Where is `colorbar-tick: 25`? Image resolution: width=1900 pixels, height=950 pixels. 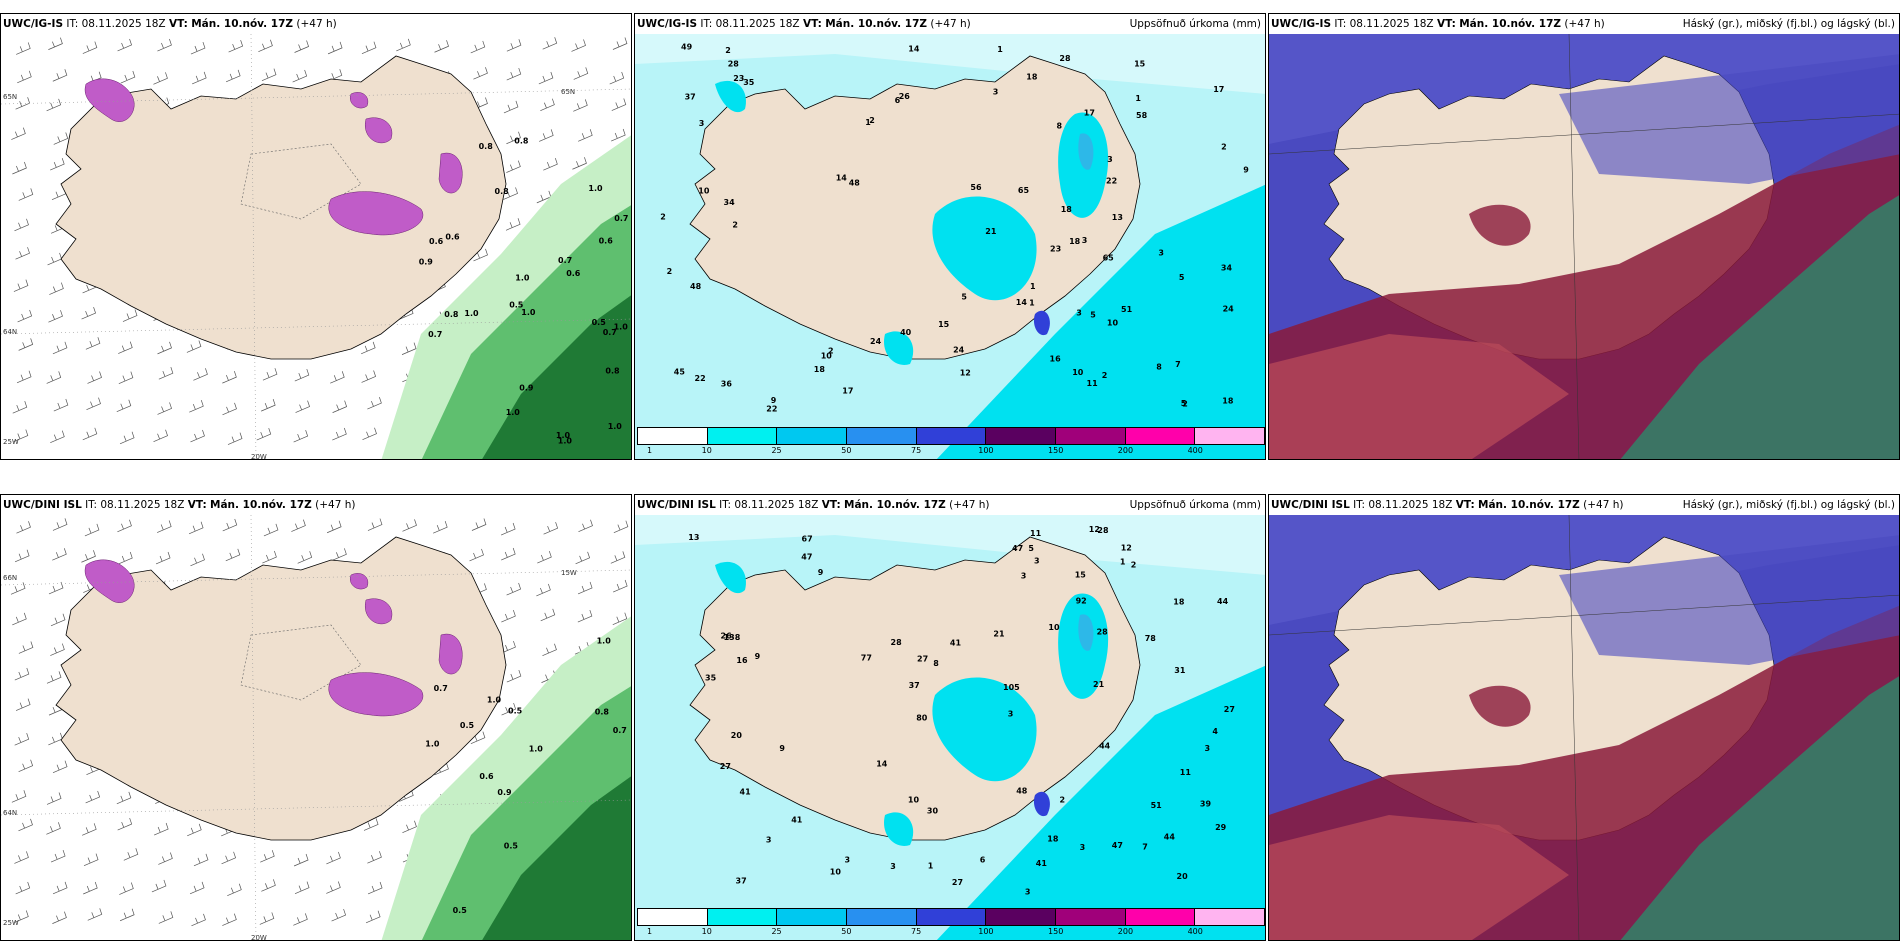
colorbar-tick: 25 is located at coordinates (776, 931).